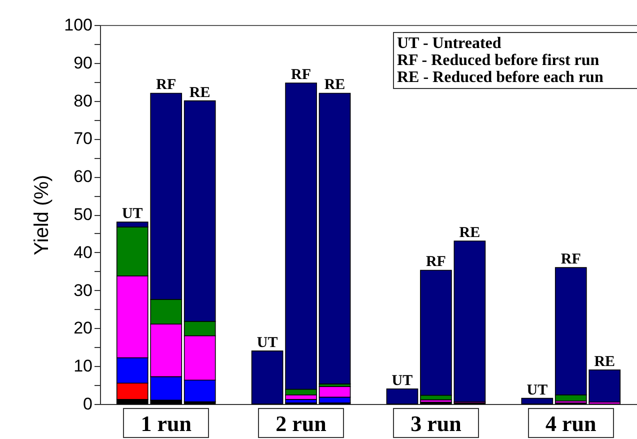 The height and width of the screenshot is (439, 637). Describe the element at coordinates (83, 290) in the screenshot. I see `y-tick-label: 30` at that location.